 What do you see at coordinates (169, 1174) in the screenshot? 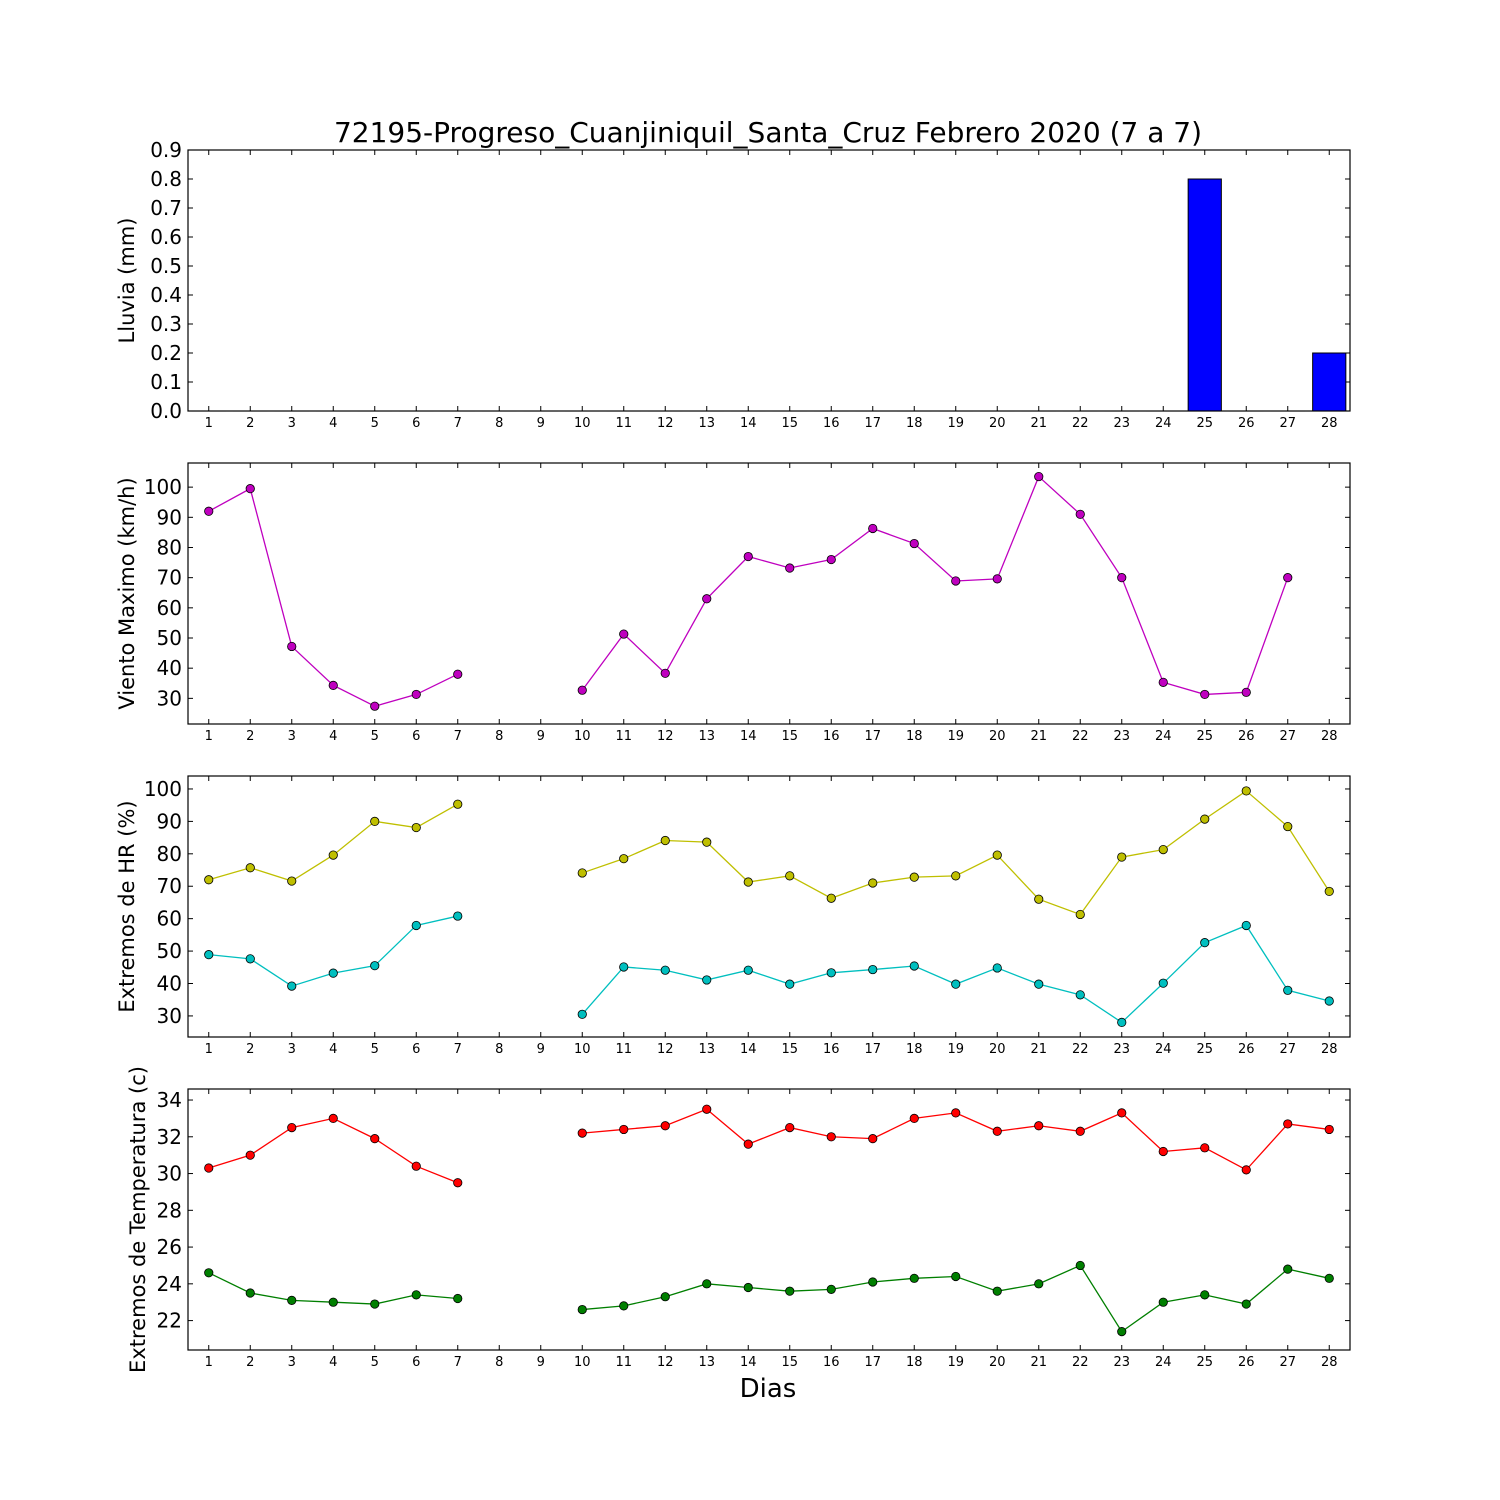
I see `y-tick-label: 30` at bounding box center [169, 1174].